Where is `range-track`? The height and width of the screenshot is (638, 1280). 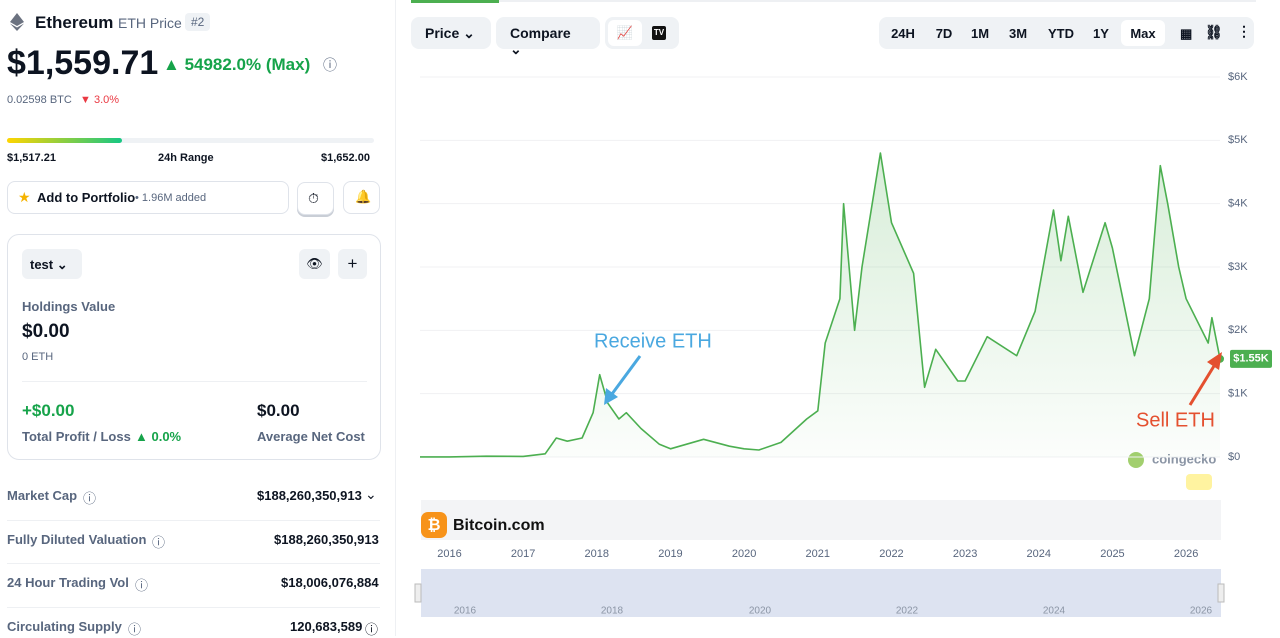 range-track is located at coordinates (190, 140).